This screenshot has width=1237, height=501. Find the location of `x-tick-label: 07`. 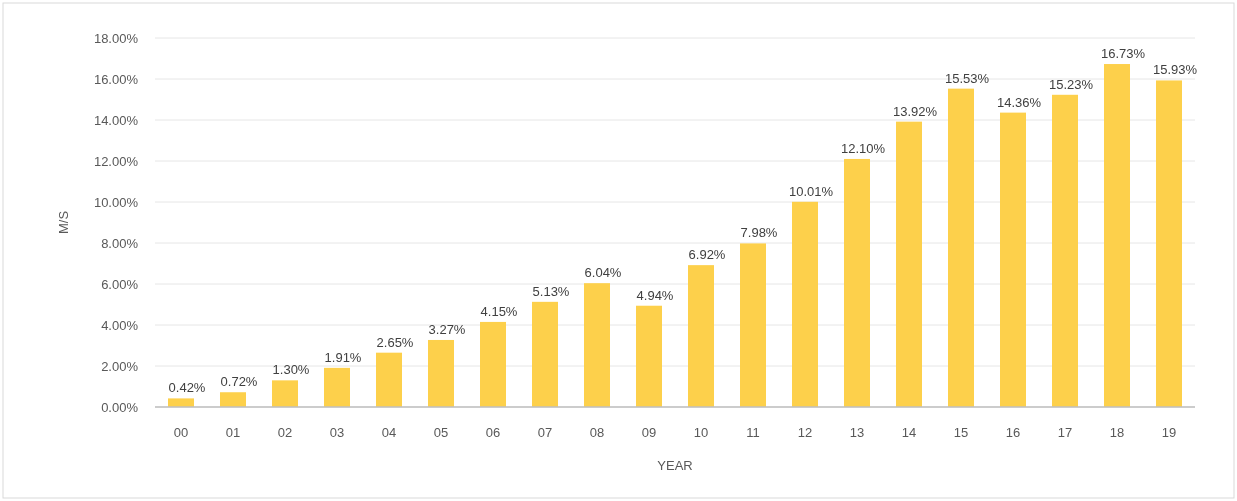

x-tick-label: 07 is located at coordinates (545, 432).